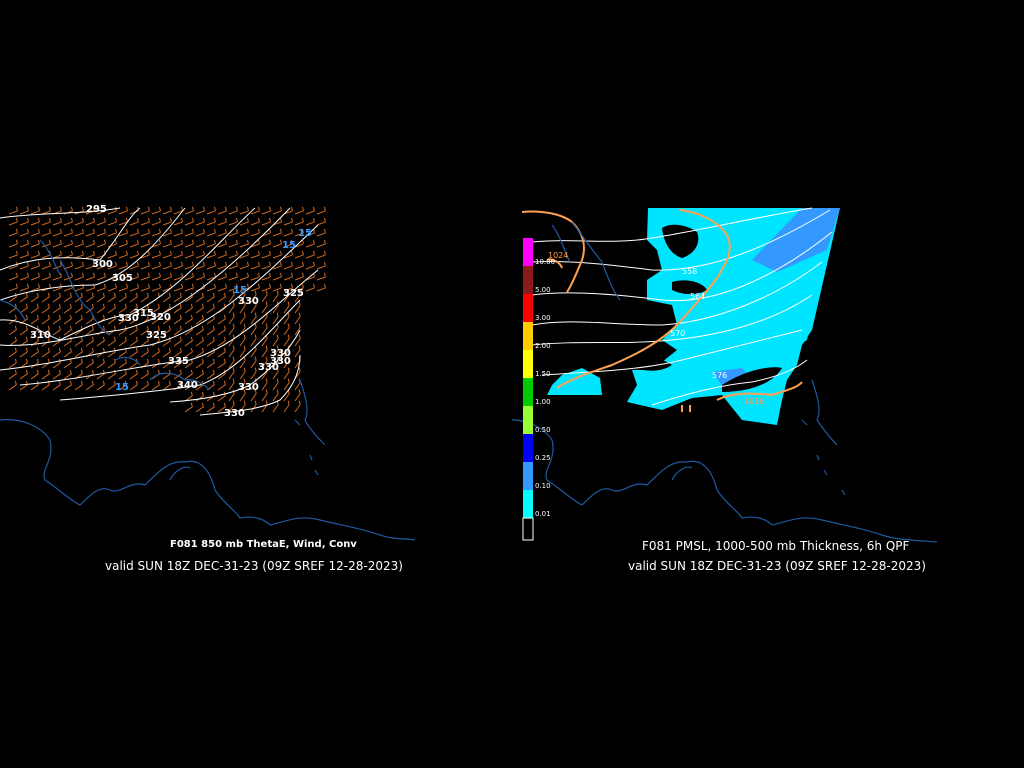  I want to click on colorbar-swatch, so click(528, 448).